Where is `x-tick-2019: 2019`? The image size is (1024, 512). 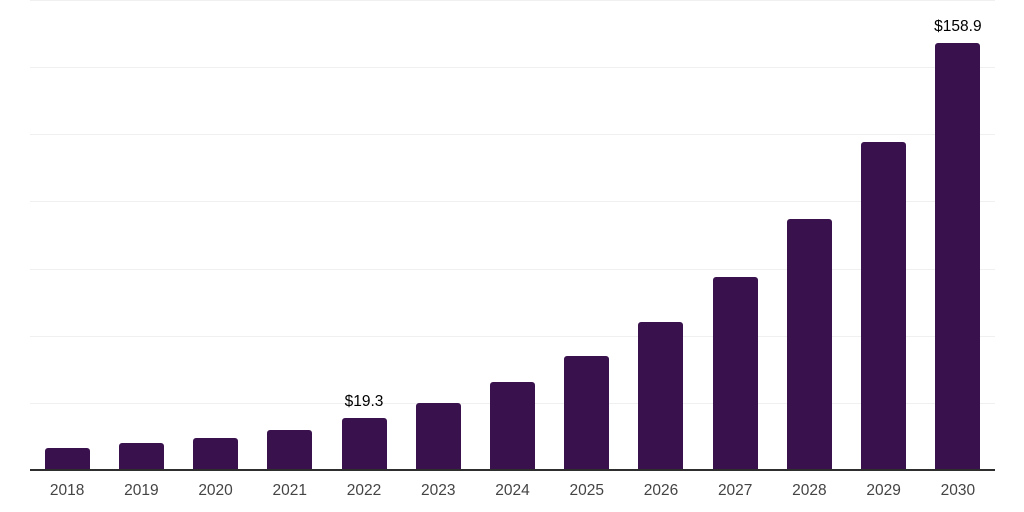 x-tick-2019: 2019 is located at coordinates (141, 490).